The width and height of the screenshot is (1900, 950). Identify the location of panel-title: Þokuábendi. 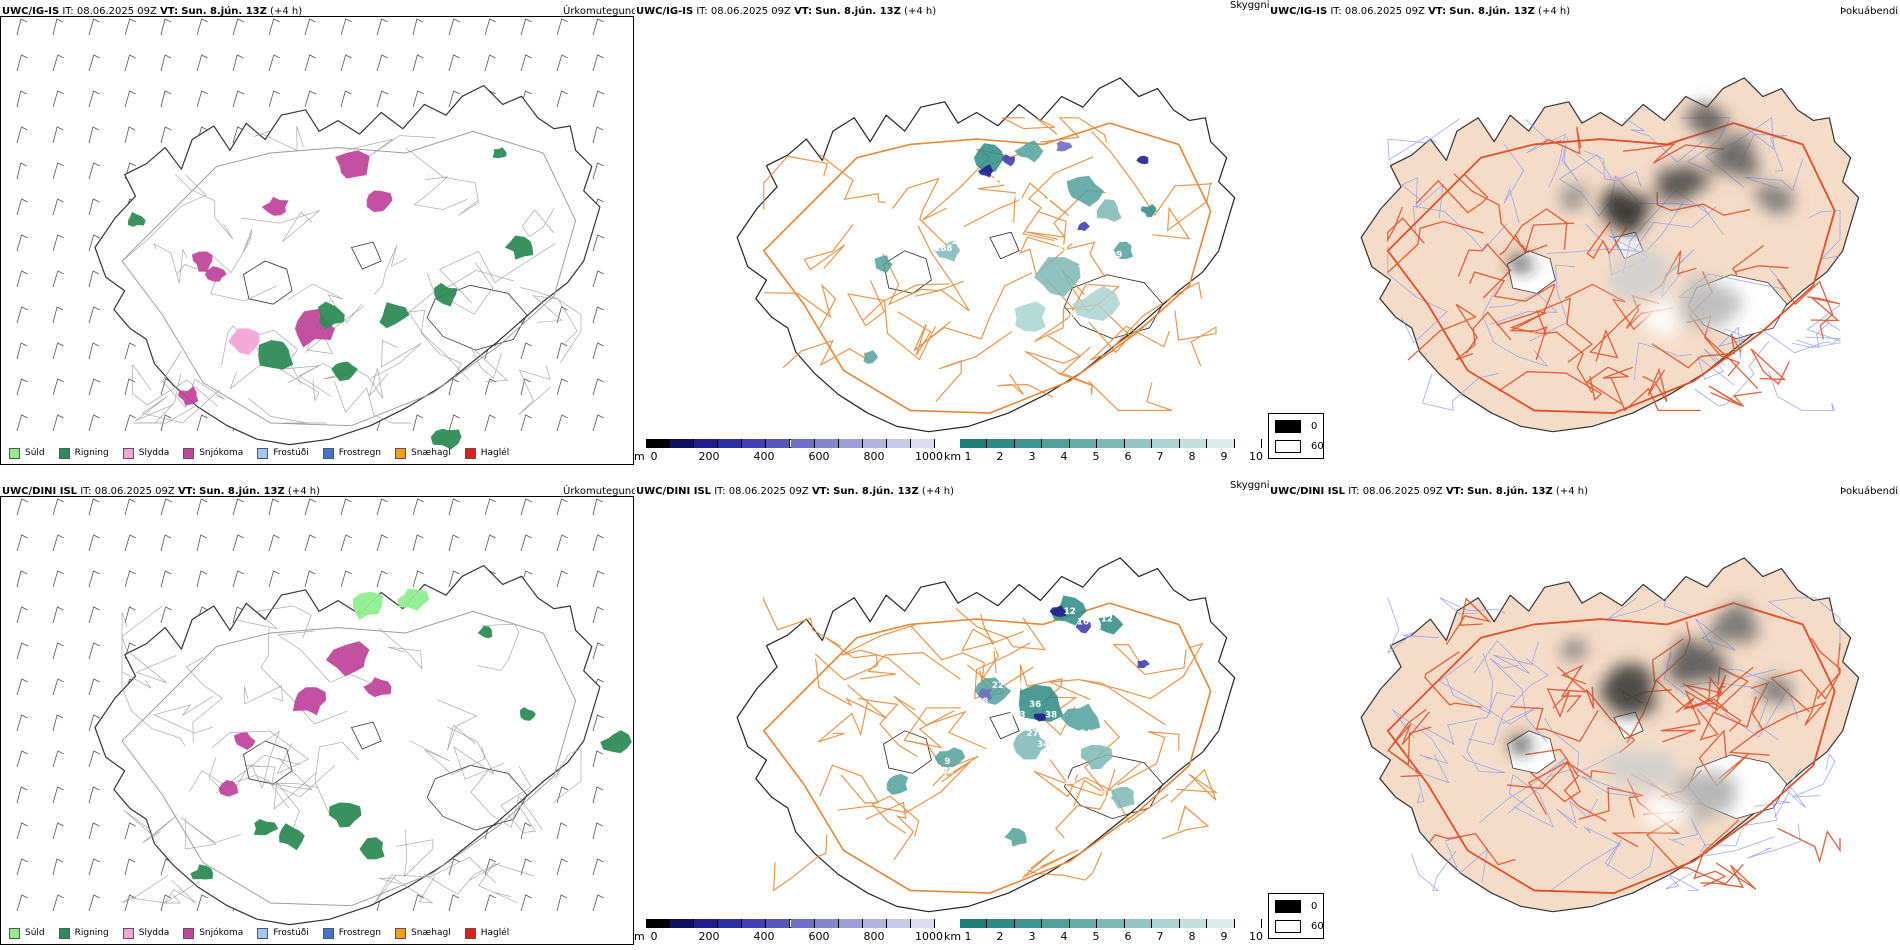
(1869, 11).